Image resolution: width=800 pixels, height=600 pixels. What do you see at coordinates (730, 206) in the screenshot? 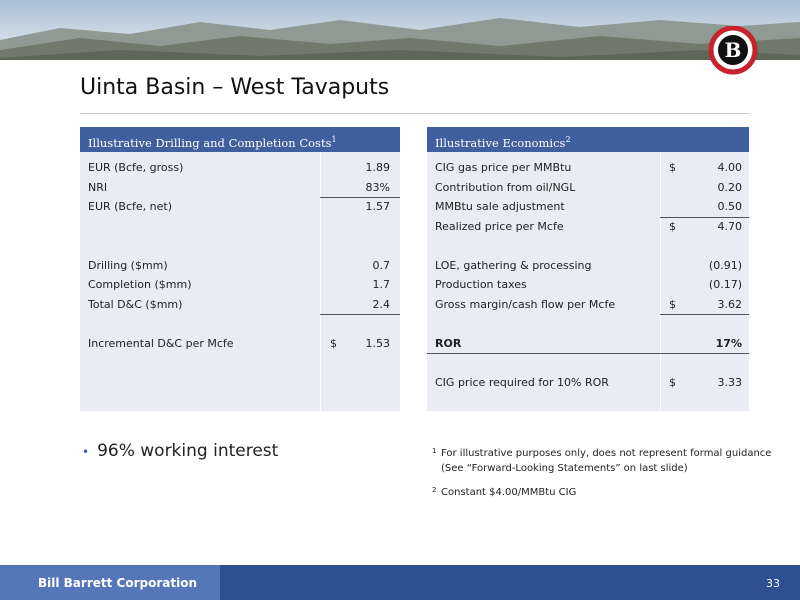
I see `row-value: 0.50` at bounding box center [730, 206].